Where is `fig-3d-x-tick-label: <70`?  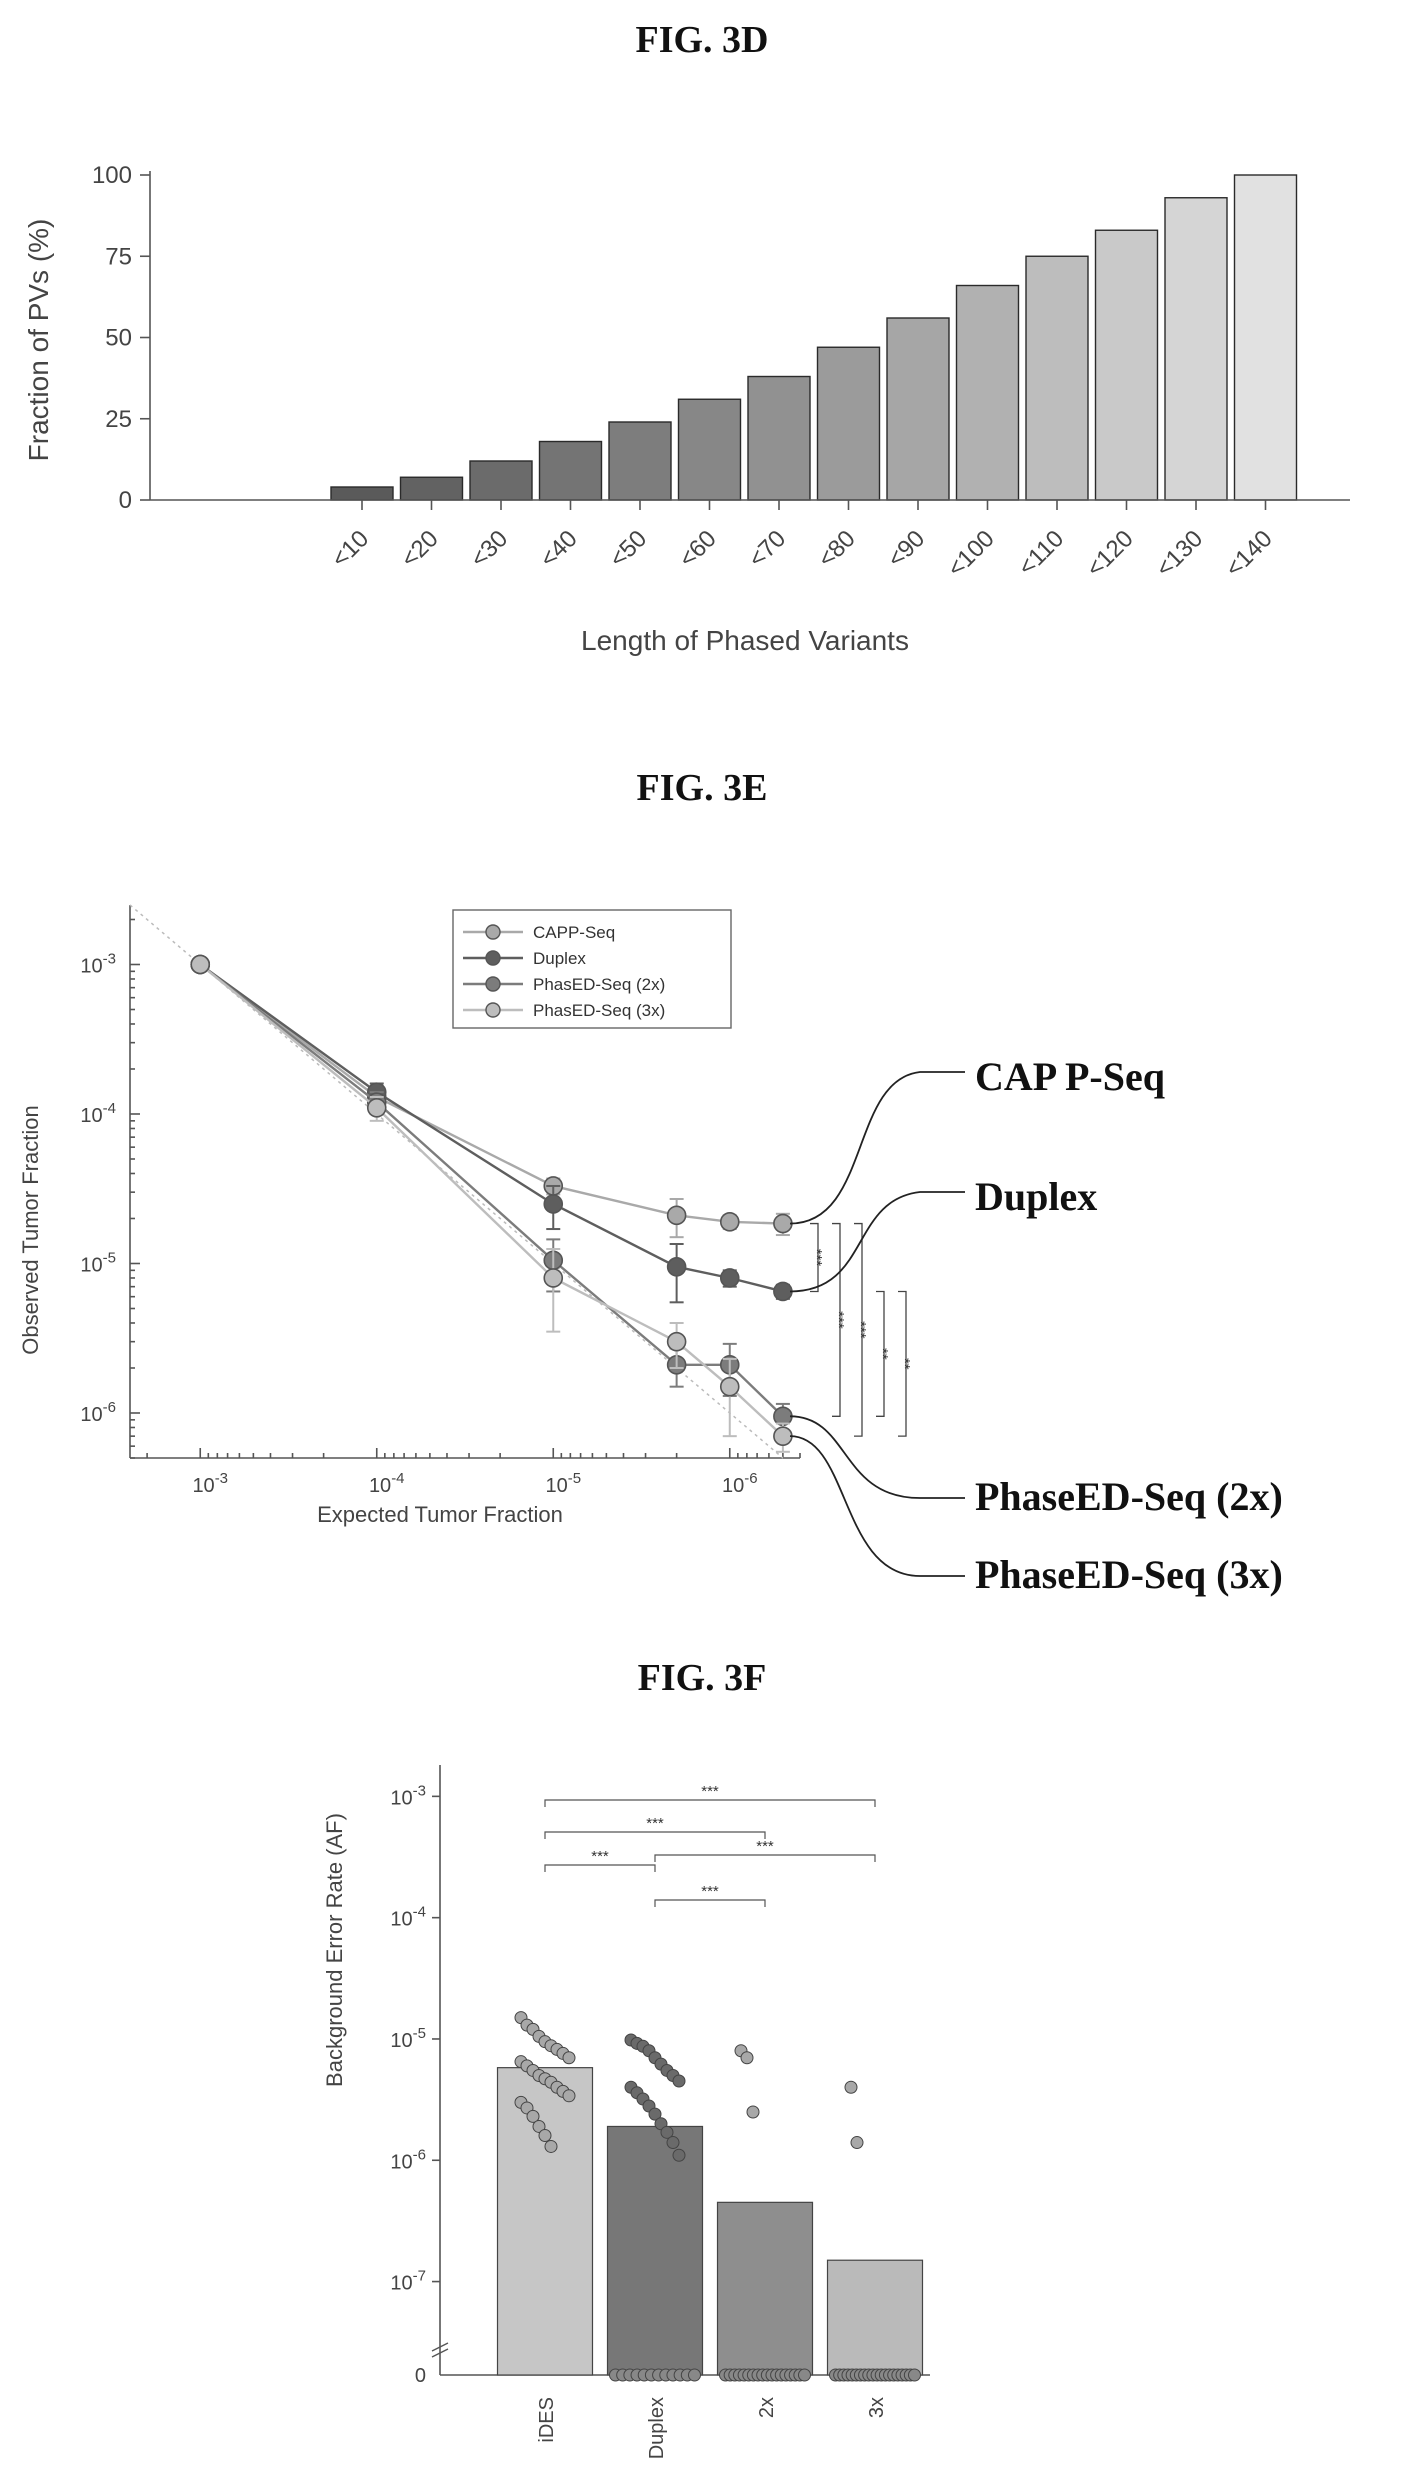 fig-3d-x-tick-label: <70 is located at coordinates (767, 549).